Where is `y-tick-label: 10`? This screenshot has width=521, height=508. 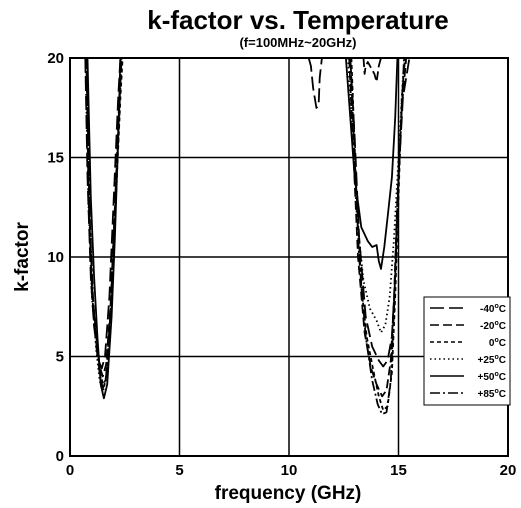
y-tick-label: 10 is located at coordinates (55, 257).